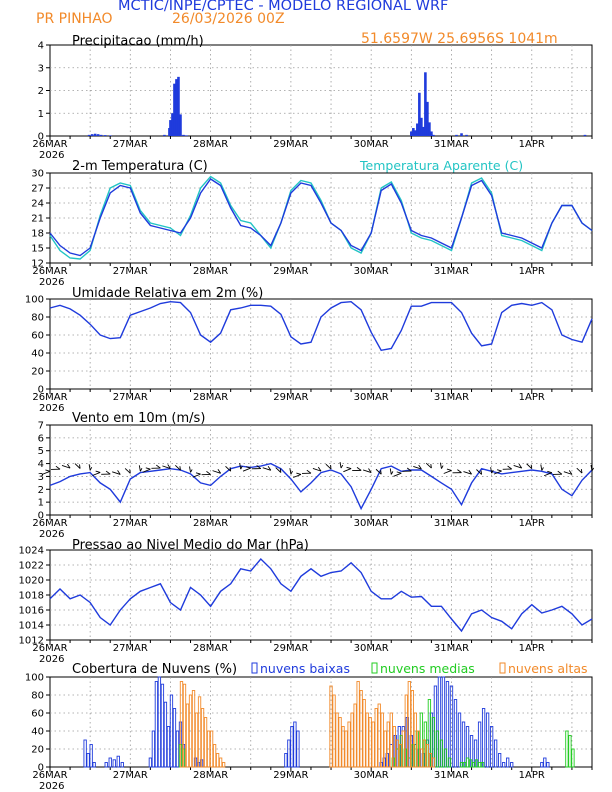 The height and width of the screenshot is (792, 612). Describe the element at coordinates (49, 775) in the screenshot. I see `x-tick-label: 26MAR` at that location.